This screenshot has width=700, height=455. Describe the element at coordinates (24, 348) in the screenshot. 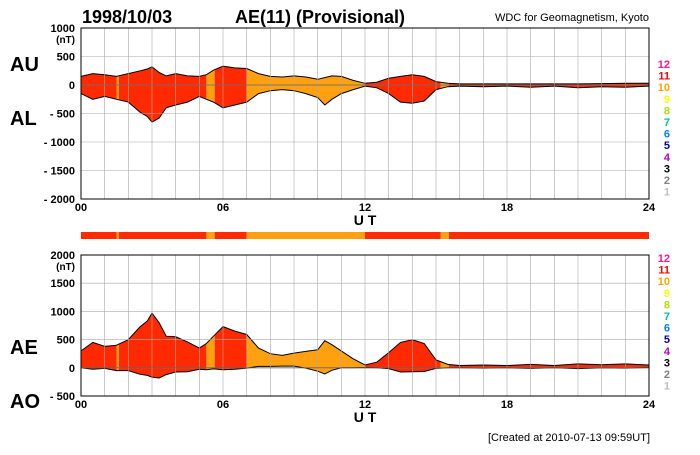

I see `series-label-upper: AE` at that location.